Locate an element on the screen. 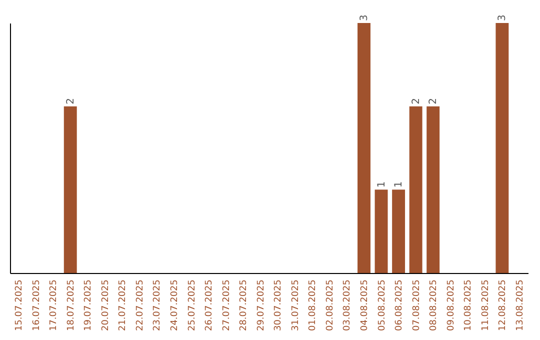  x-tick-label: 12.08.2025 is located at coordinates (503, 306).